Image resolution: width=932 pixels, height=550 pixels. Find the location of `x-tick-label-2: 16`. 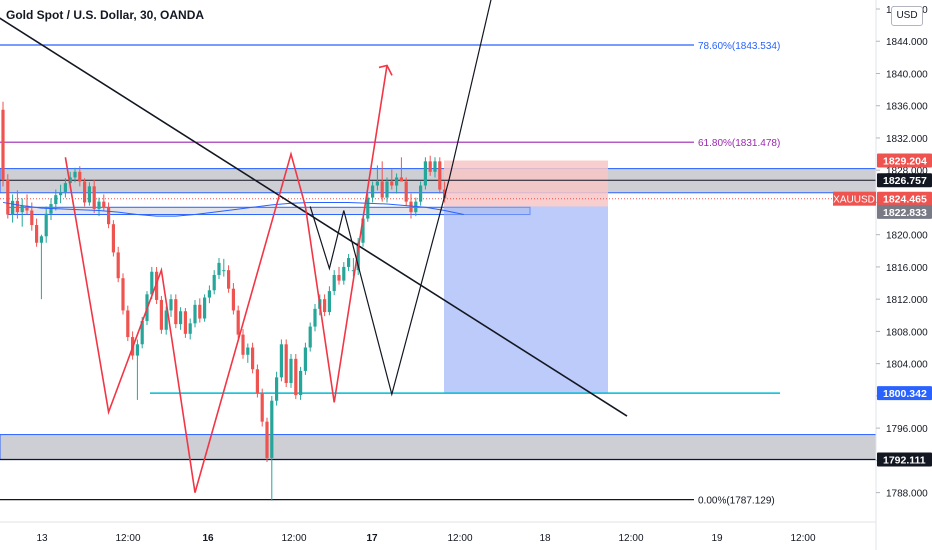

x-tick-label-2: 16 is located at coordinates (208, 538).